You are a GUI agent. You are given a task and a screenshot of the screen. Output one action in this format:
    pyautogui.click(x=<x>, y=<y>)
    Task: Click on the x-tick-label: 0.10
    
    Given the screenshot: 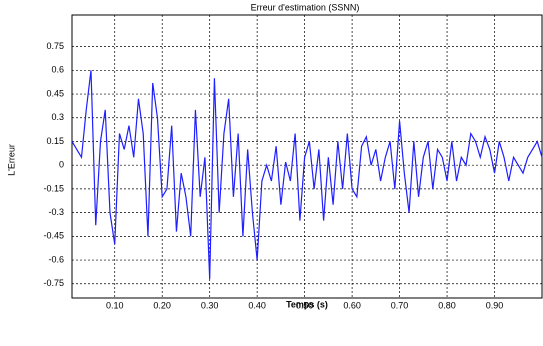 What is the action you would take?
    pyautogui.click(x=115, y=305)
    